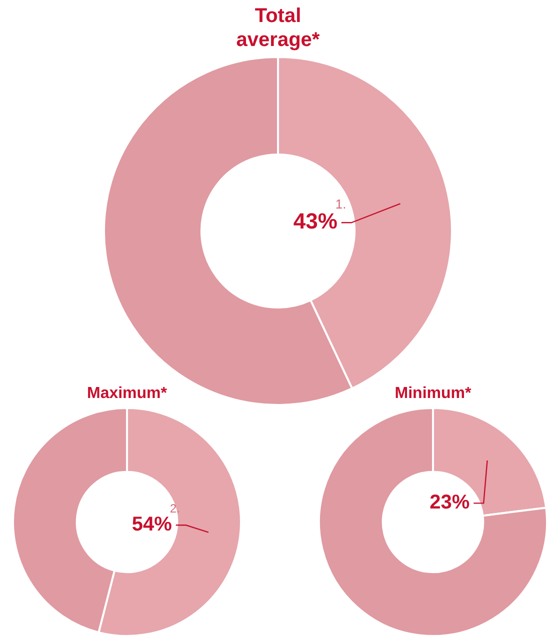 Image resolution: width=554 pixels, height=642 pixels. Describe the element at coordinates (433, 394) in the screenshot. I see `chart-title: Minimum*` at that location.